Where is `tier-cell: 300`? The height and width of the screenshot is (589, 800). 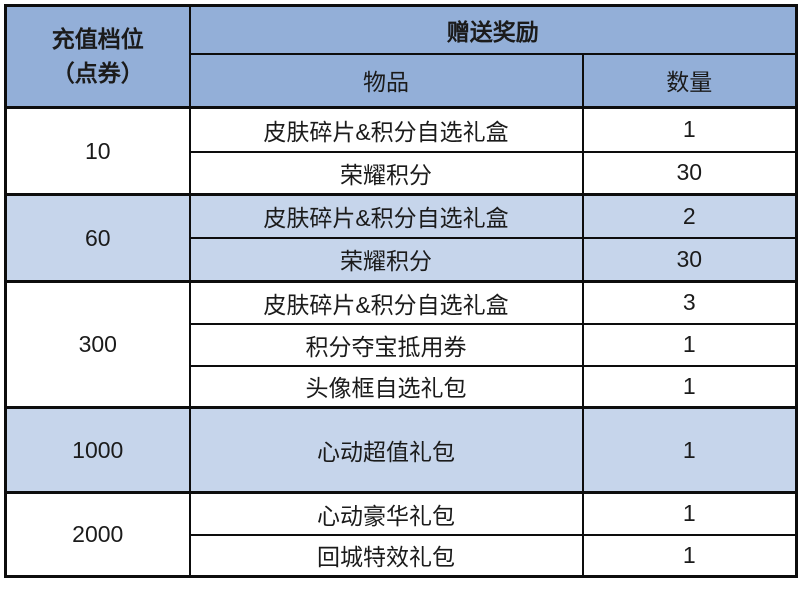 tier-cell: 300 is located at coordinates (97, 344).